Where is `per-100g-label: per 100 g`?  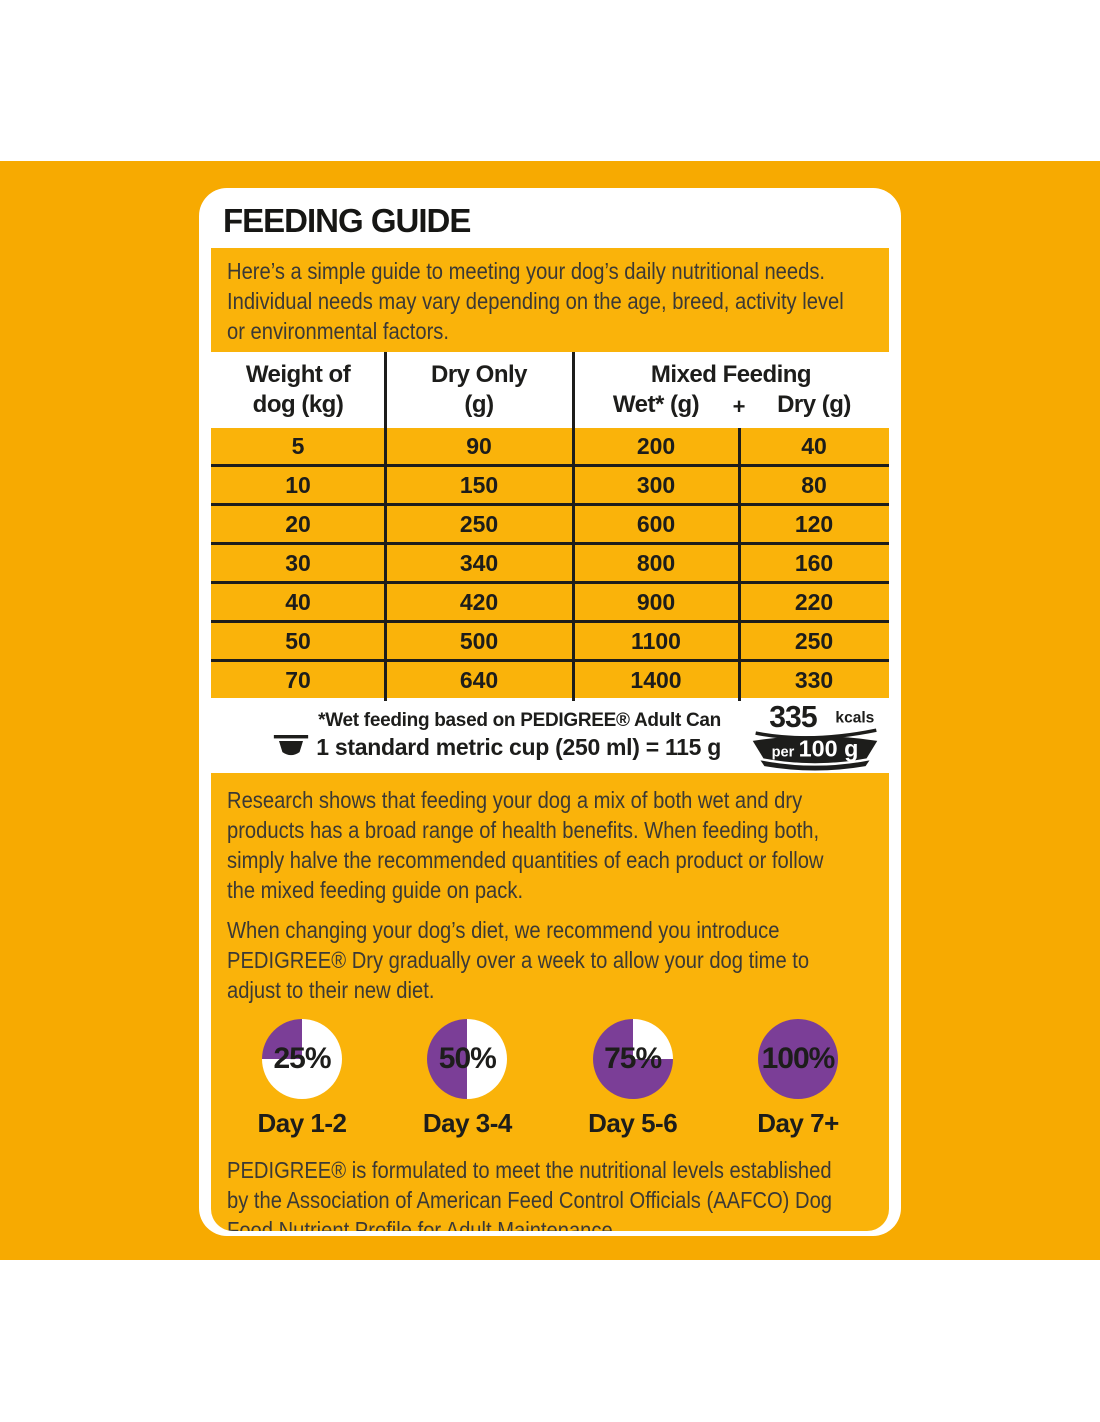
per-100g-label: per 100 g is located at coordinates (815, 748).